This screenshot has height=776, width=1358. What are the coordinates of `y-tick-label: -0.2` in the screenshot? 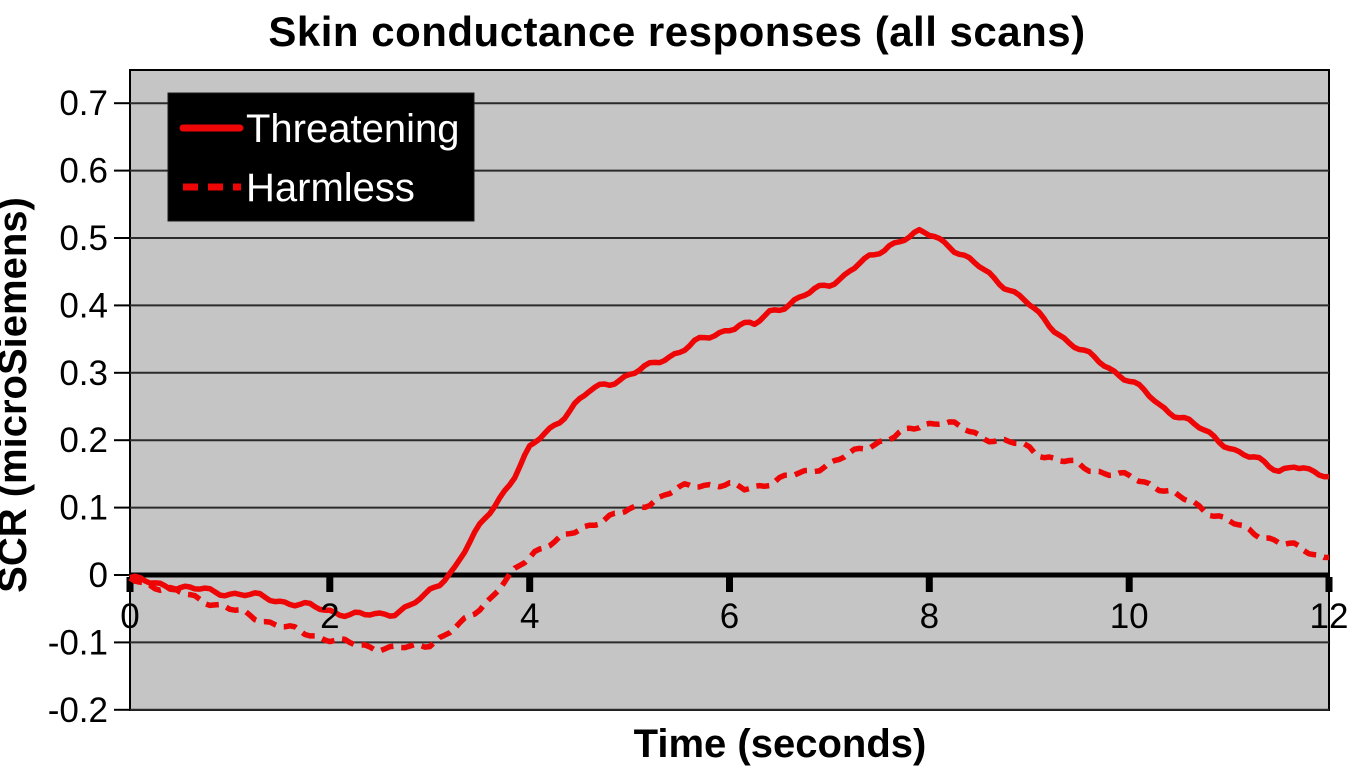 It's located at (78, 710).